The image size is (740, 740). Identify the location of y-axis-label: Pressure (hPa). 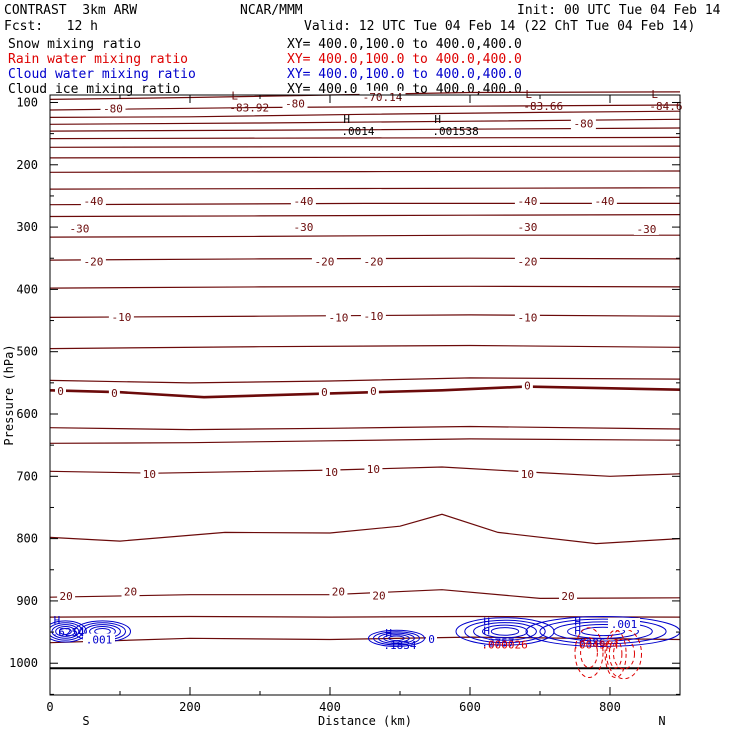
(9, 394).